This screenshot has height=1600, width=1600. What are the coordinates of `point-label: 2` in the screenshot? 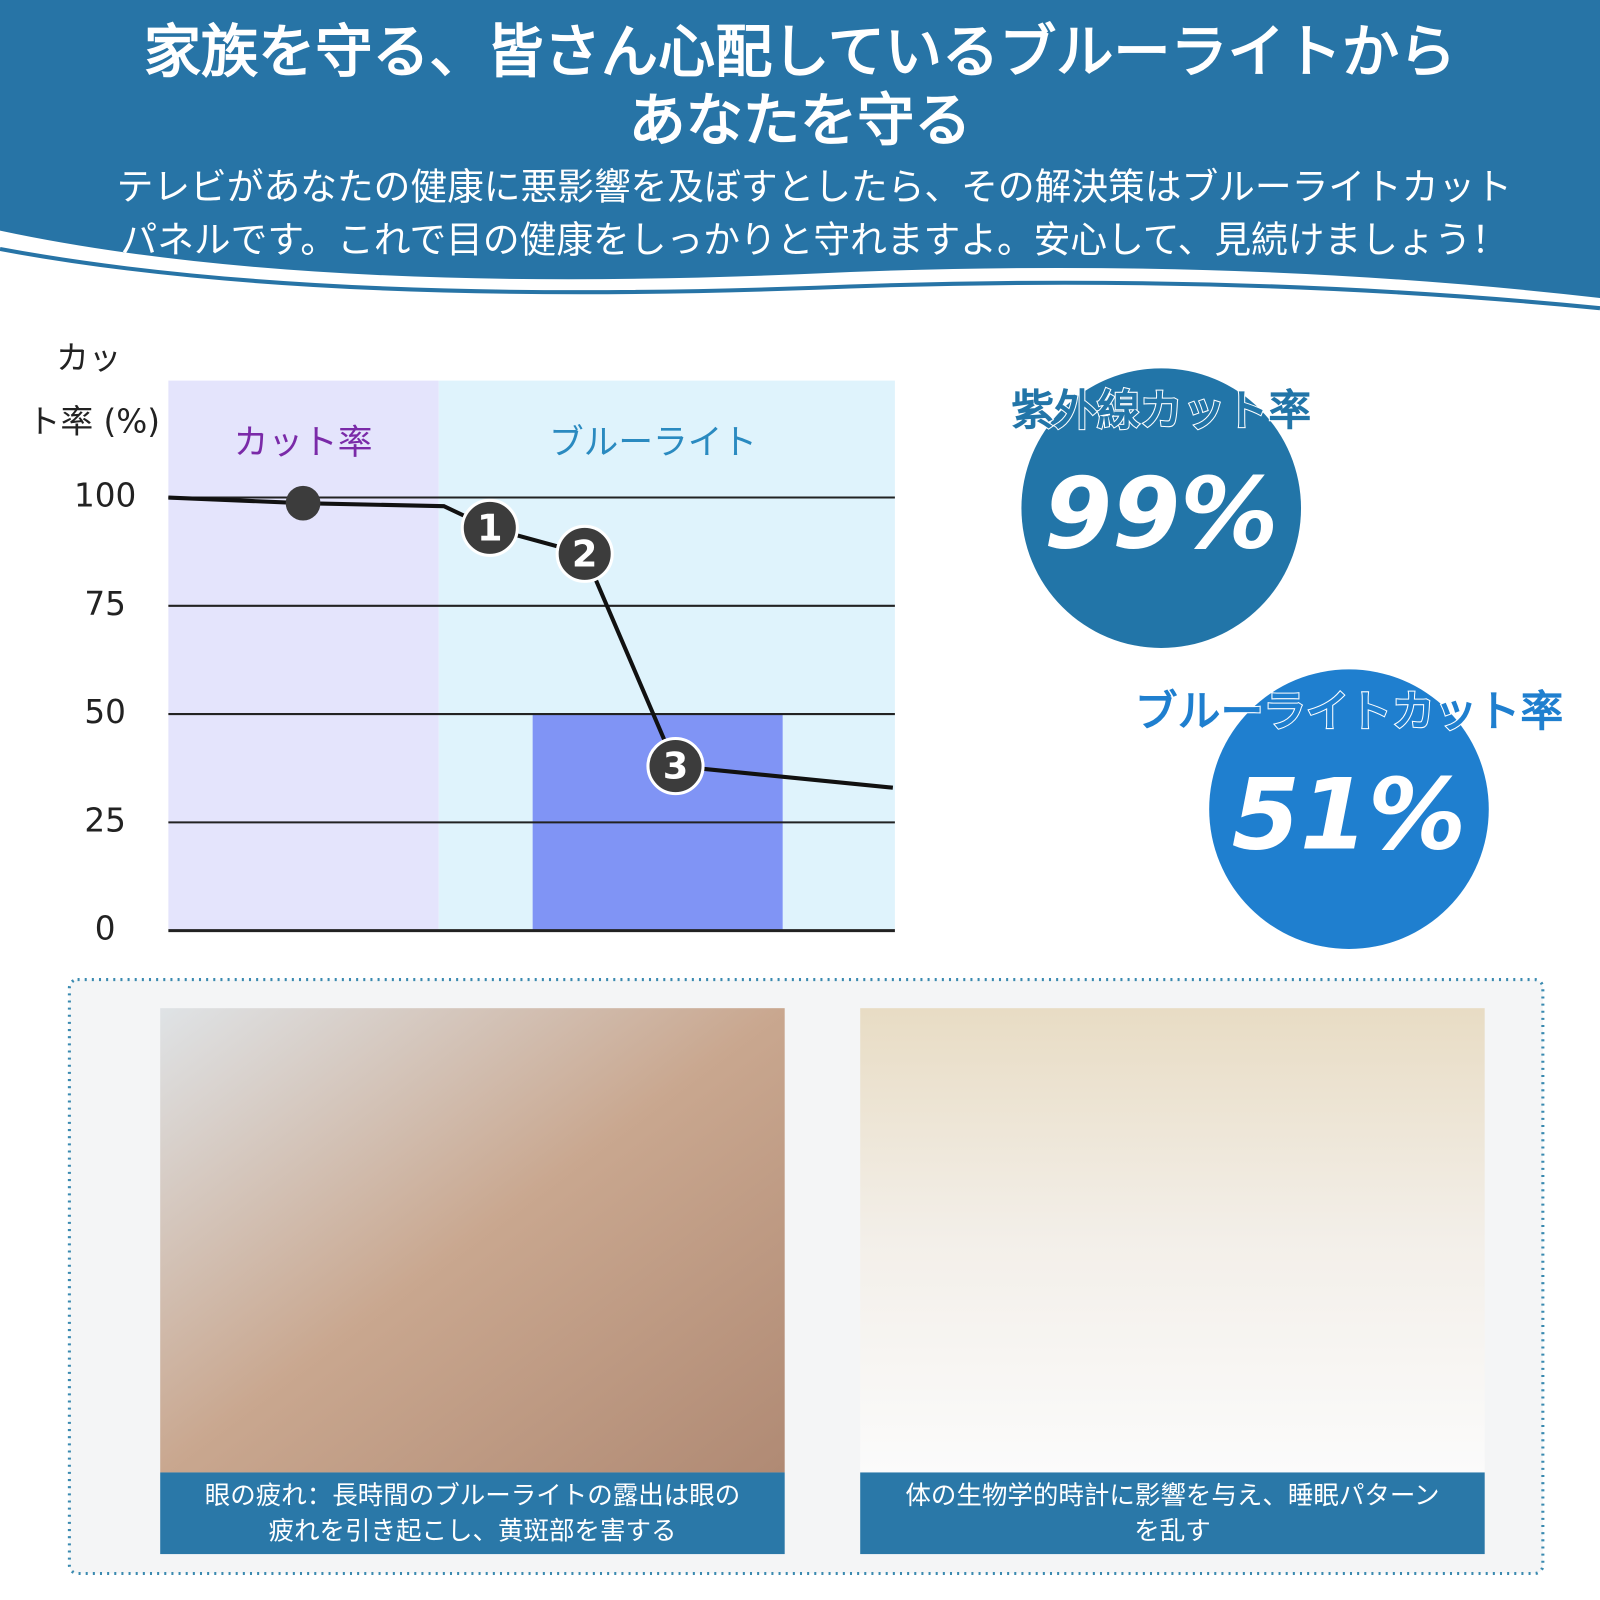 It's located at (585, 553).